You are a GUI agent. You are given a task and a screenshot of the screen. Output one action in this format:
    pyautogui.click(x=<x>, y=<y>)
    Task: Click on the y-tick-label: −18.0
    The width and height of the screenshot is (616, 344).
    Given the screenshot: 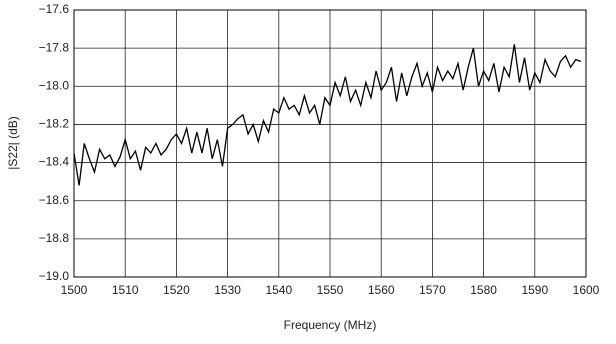 What is the action you would take?
    pyautogui.click(x=54, y=85)
    